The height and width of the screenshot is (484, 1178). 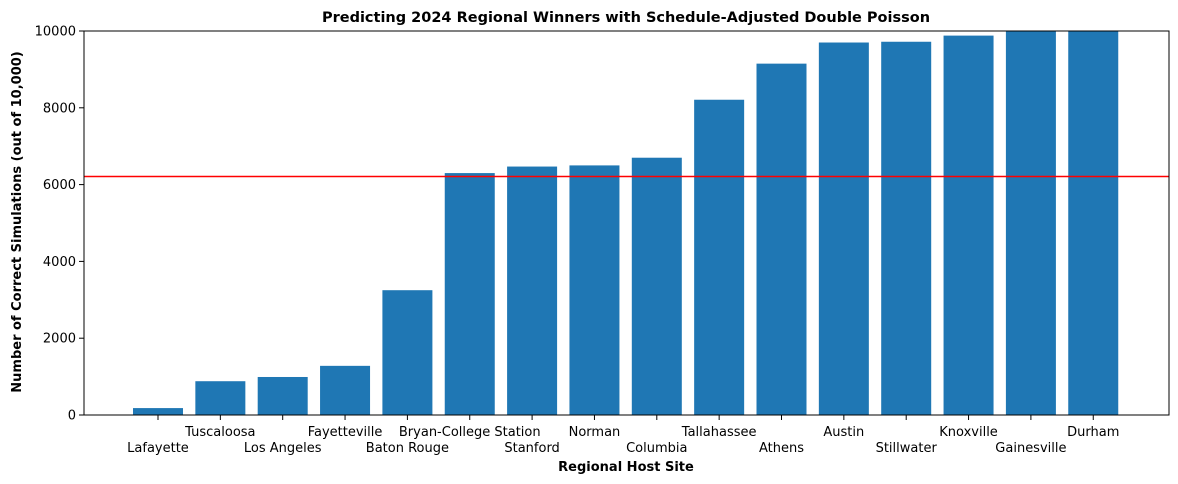 What do you see at coordinates (968, 432) in the screenshot?
I see `x-tick-label: Knoxville` at bounding box center [968, 432].